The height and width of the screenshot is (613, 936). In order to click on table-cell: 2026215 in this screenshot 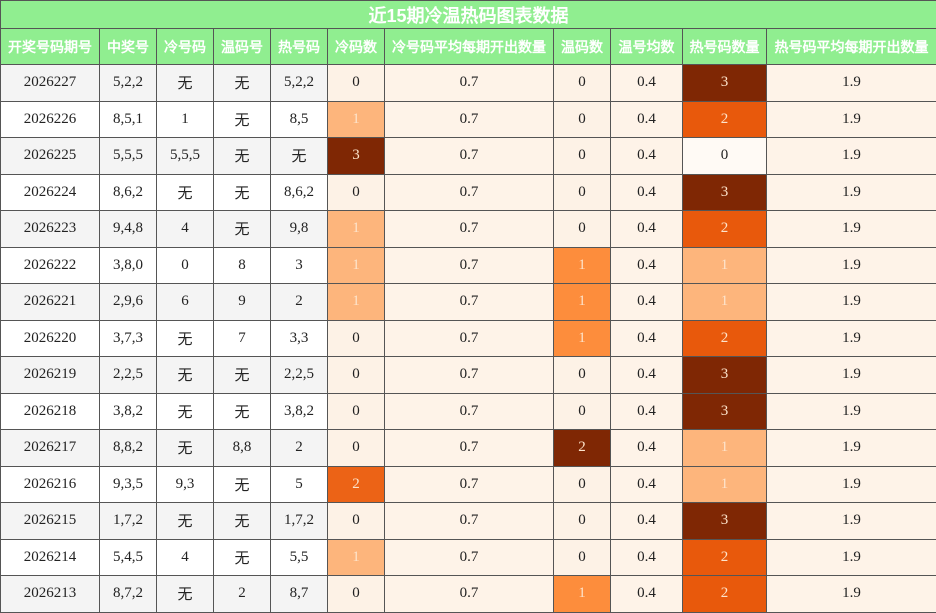, I will do `click(50, 521)`.